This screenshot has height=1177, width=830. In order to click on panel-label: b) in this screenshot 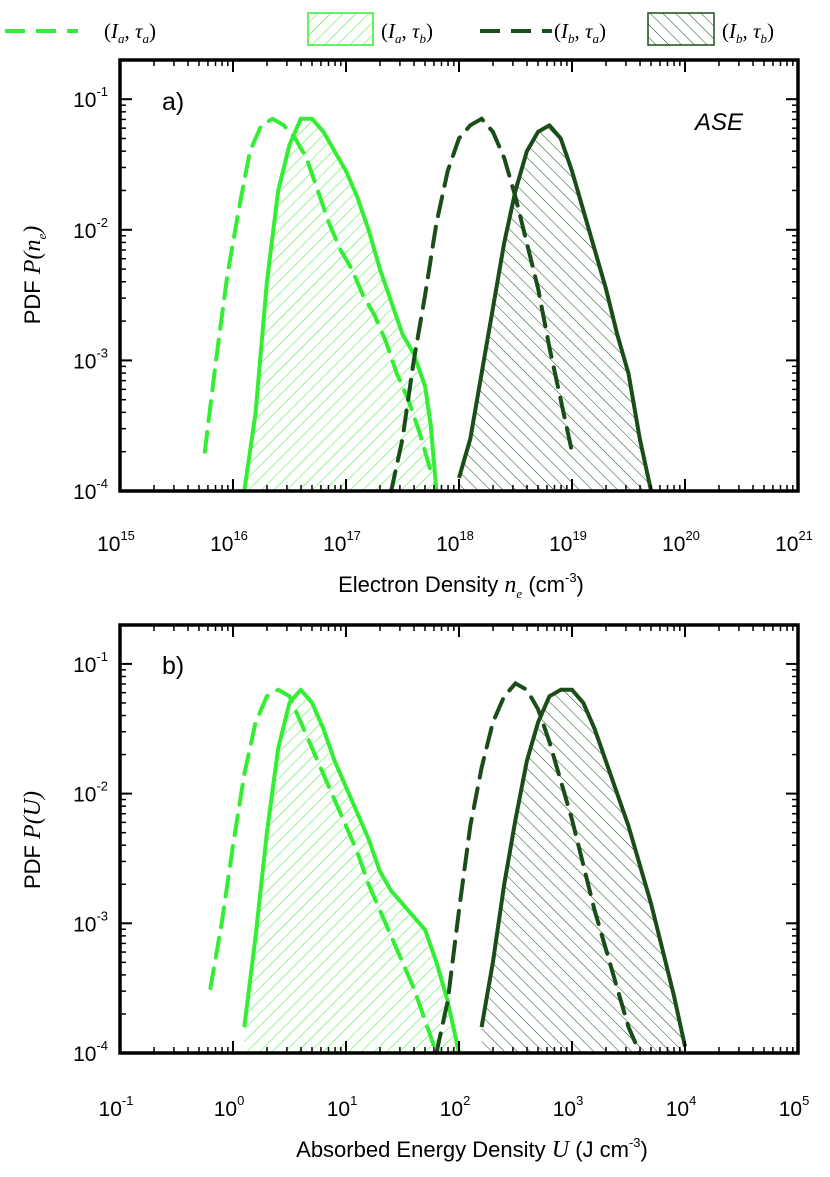, I will do `click(173, 666)`.